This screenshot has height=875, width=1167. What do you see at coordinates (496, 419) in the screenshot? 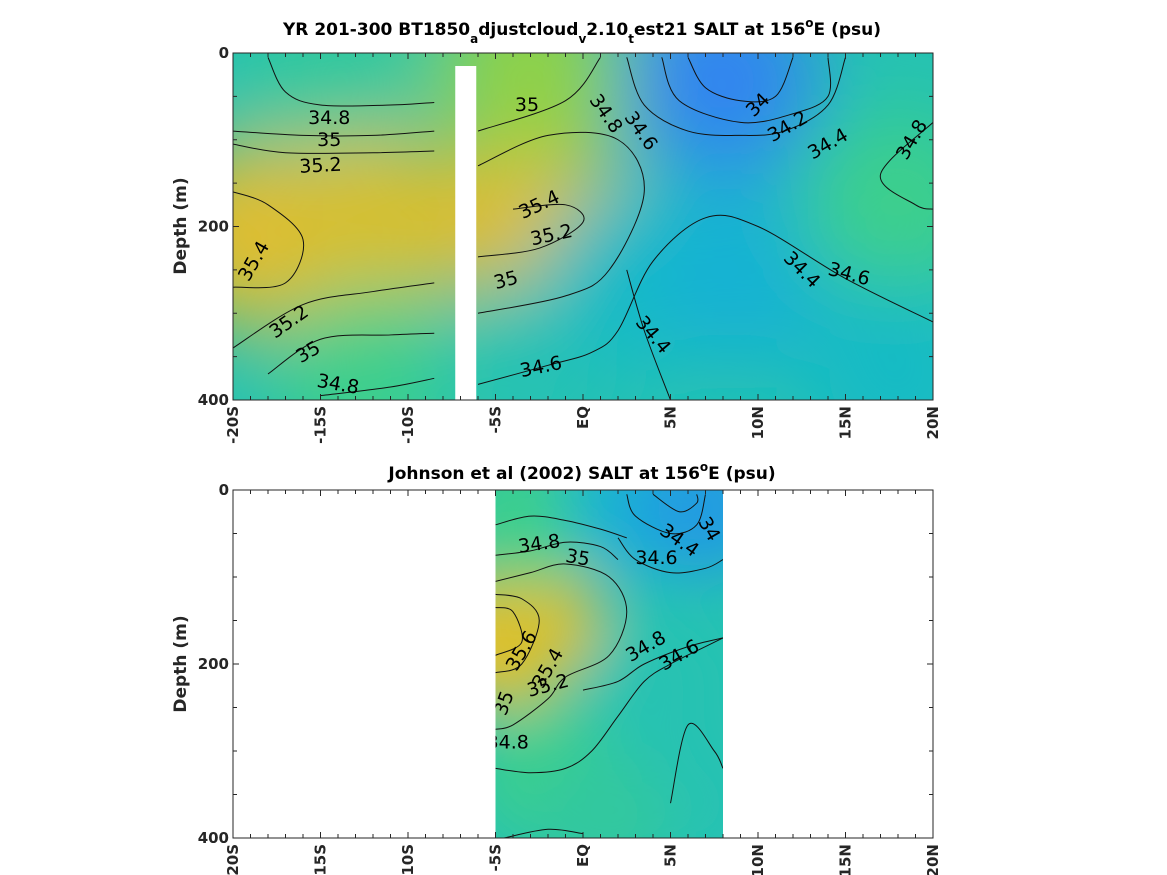
I see `x-tick-label-1-4: -5S` at bounding box center [496, 419].